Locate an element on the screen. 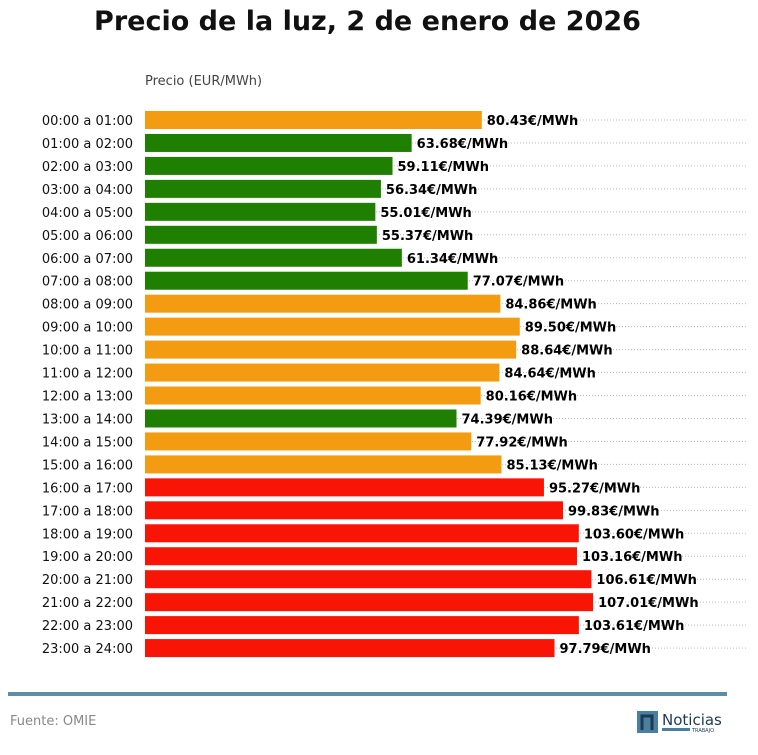 The image size is (758, 755). data-label: 77.07€/MWh is located at coordinates (518, 282).